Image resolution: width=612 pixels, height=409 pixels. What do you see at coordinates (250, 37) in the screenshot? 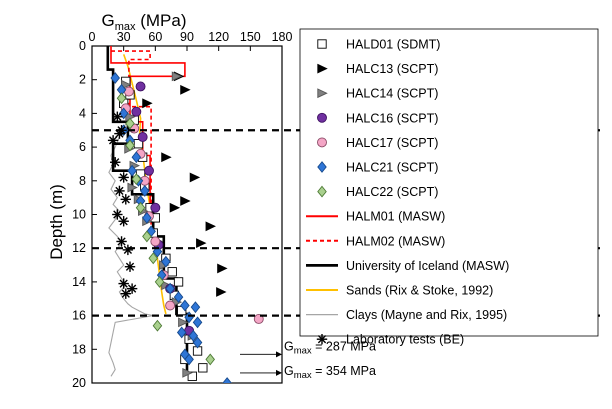
I see `x-tick-label: 150` at bounding box center [250, 37].